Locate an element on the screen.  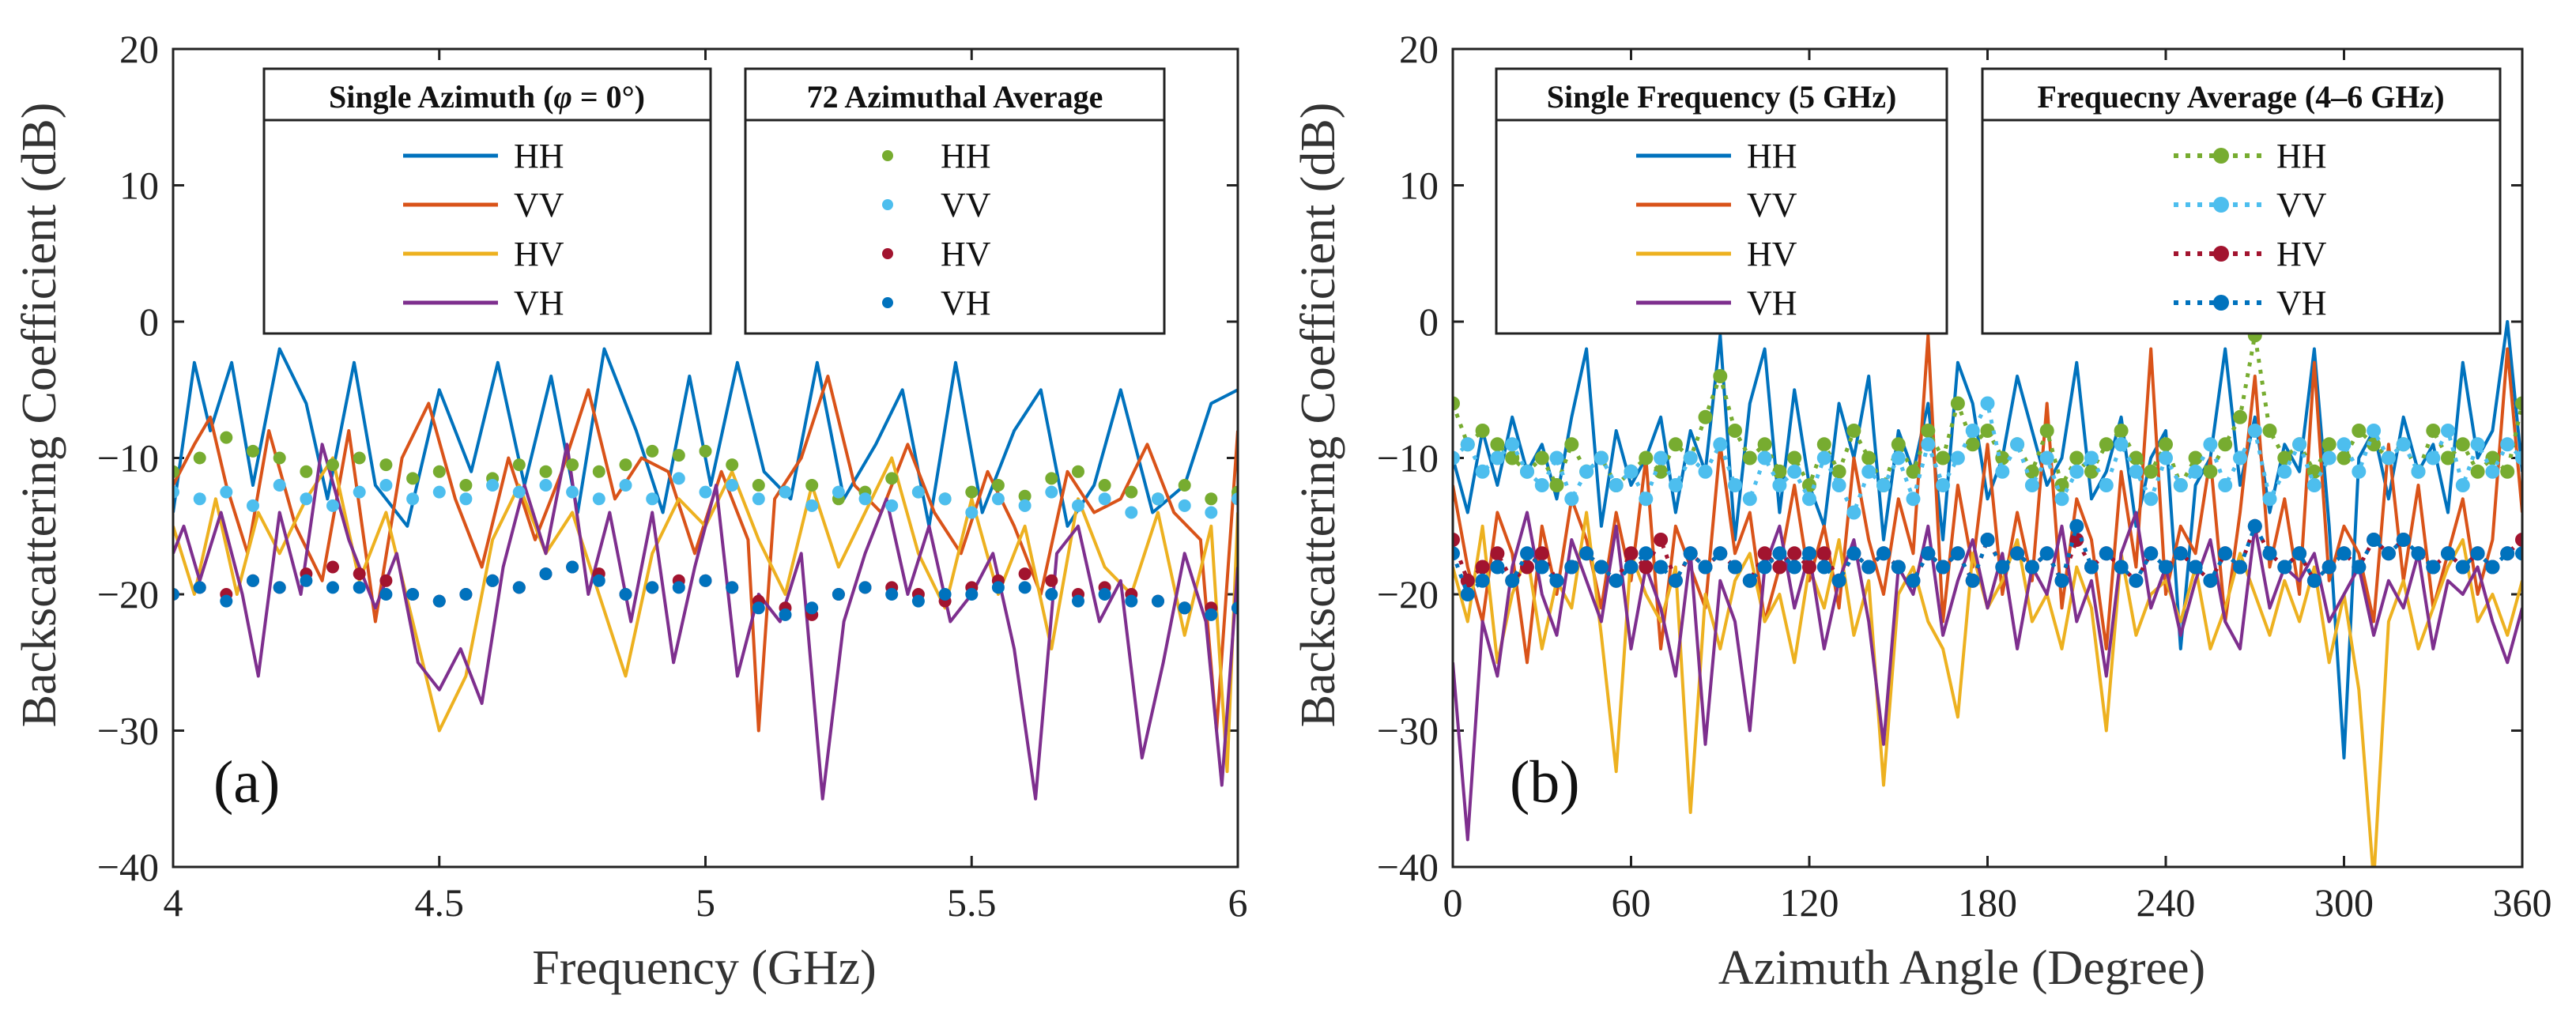
x-tick-label: 180 is located at coordinates (1988, 902).